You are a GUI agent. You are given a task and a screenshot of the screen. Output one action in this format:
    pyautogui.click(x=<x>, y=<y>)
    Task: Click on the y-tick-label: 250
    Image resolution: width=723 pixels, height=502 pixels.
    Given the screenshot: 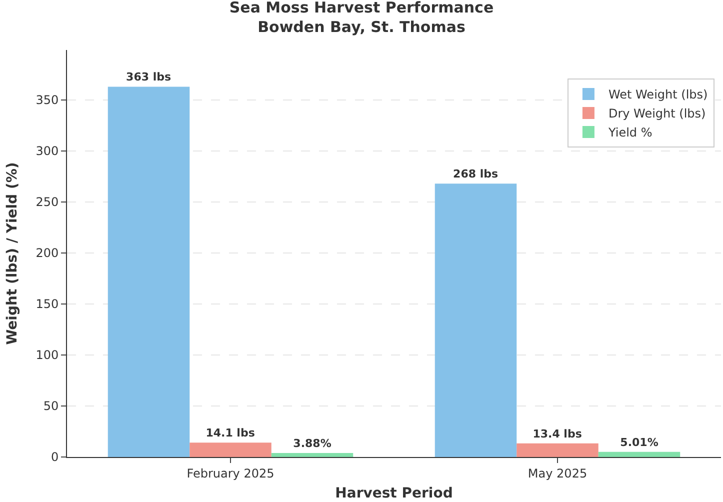 What is the action you would take?
    pyautogui.click(x=47, y=202)
    